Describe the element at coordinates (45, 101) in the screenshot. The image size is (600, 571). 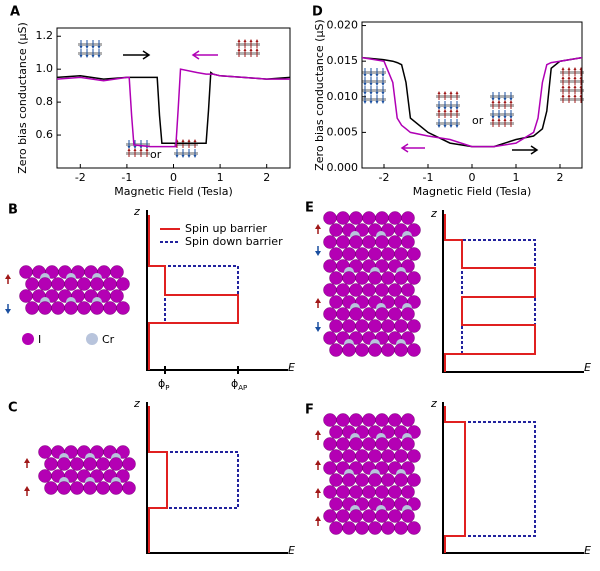
I see `y-tick-label: 0.8` at that location.